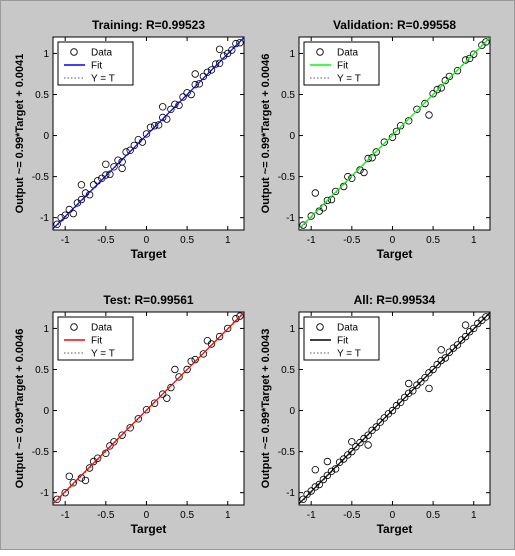 The height and width of the screenshot is (556, 515). I want to click on panel-title: Validation: R=0.99558, so click(394, 25).